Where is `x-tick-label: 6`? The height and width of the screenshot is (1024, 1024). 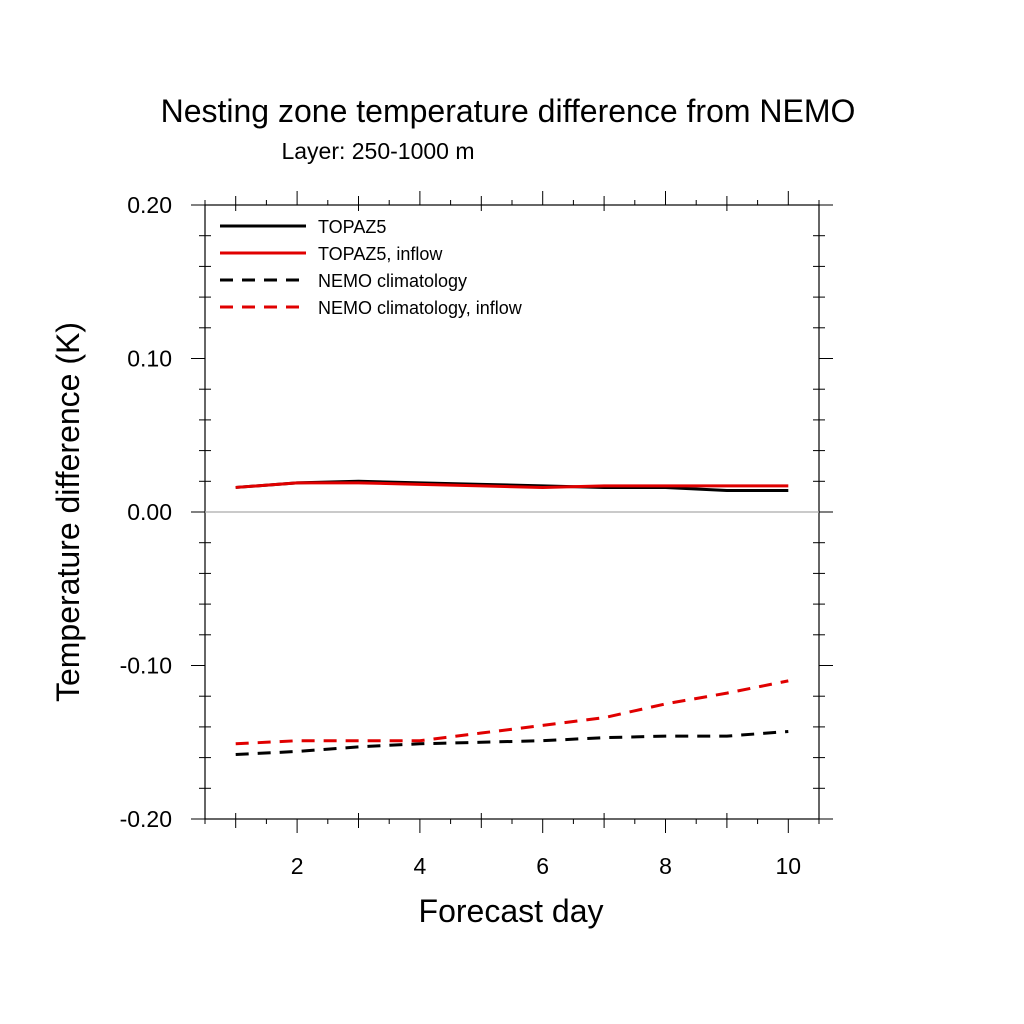 x-tick-label: 6 is located at coordinates (542, 866).